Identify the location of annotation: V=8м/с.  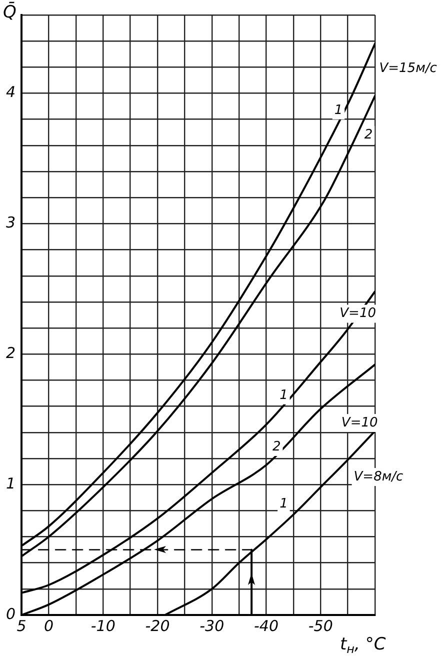
(379, 476).